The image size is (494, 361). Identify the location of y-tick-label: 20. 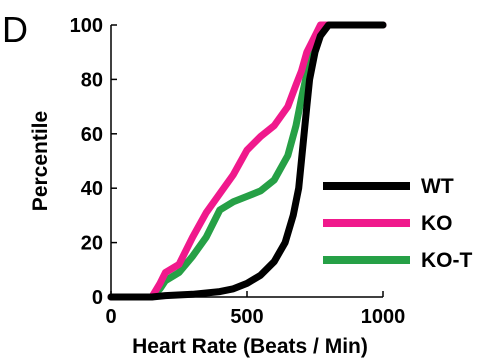
(92, 244).